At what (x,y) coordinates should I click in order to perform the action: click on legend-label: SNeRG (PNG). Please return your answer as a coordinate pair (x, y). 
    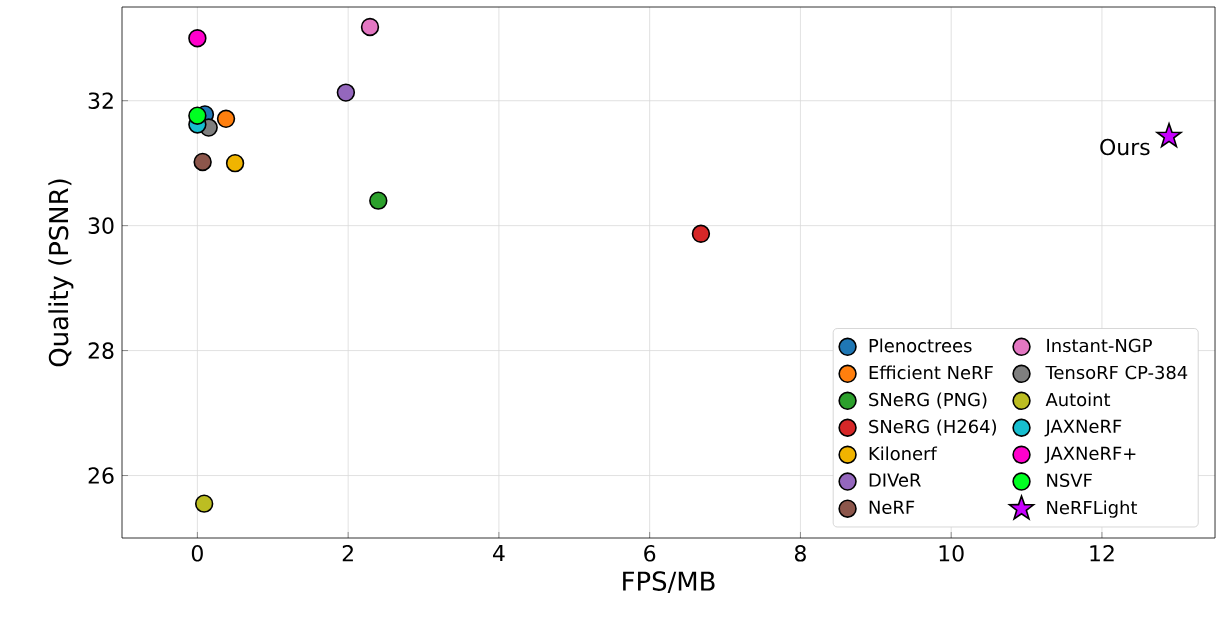
    Looking at the image, I should click on (928, 400).